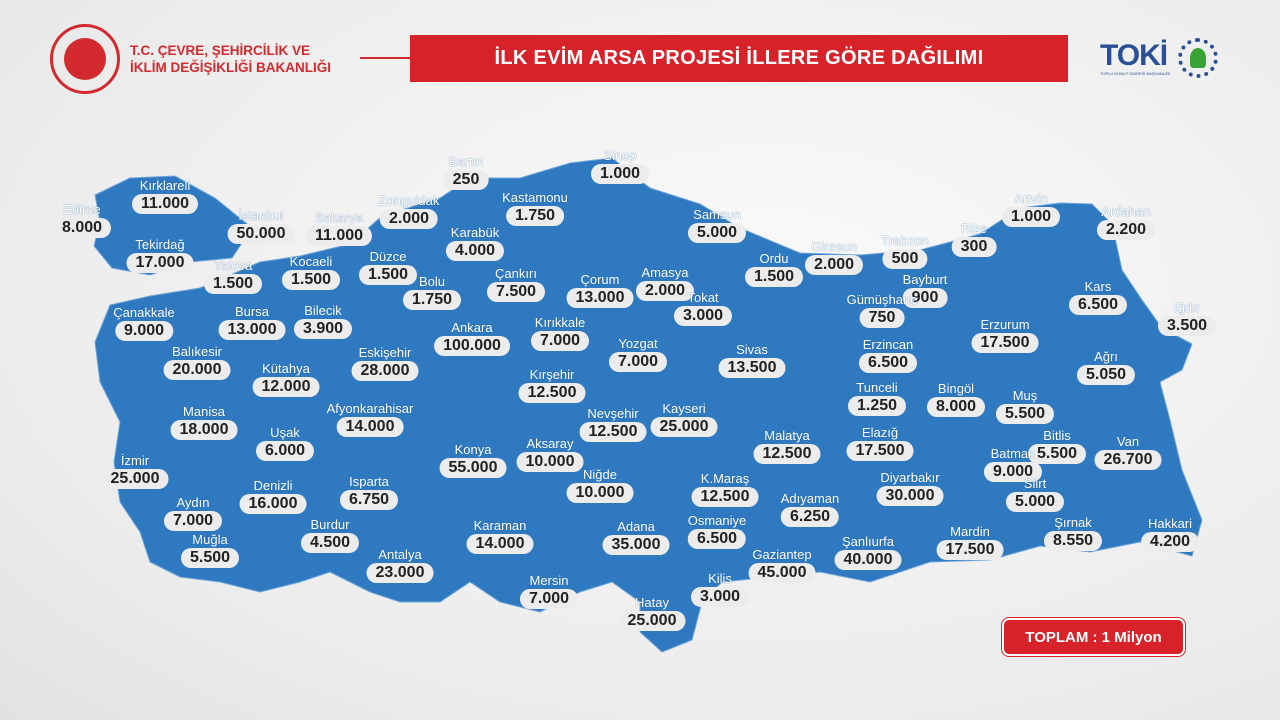 Image resolution: width=1280 pixels, height=720 pixels. Describe the element at coordinates (925, 298) in the screenshot. I see `province-value: 900` at that location.